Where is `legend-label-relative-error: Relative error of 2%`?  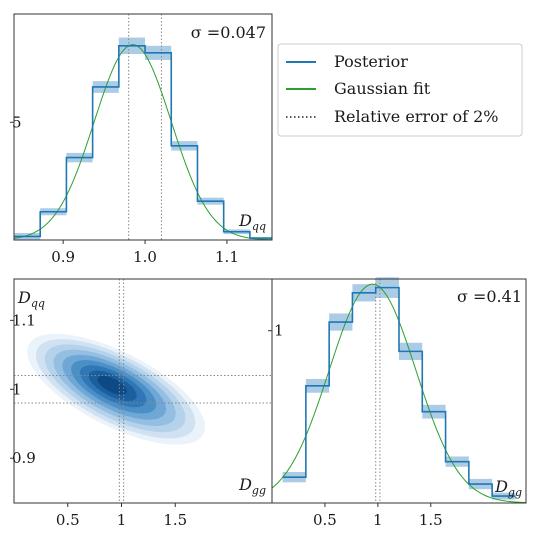 legend-label-relative-error: Relative error of 2% is located at coordinates (416, 116).